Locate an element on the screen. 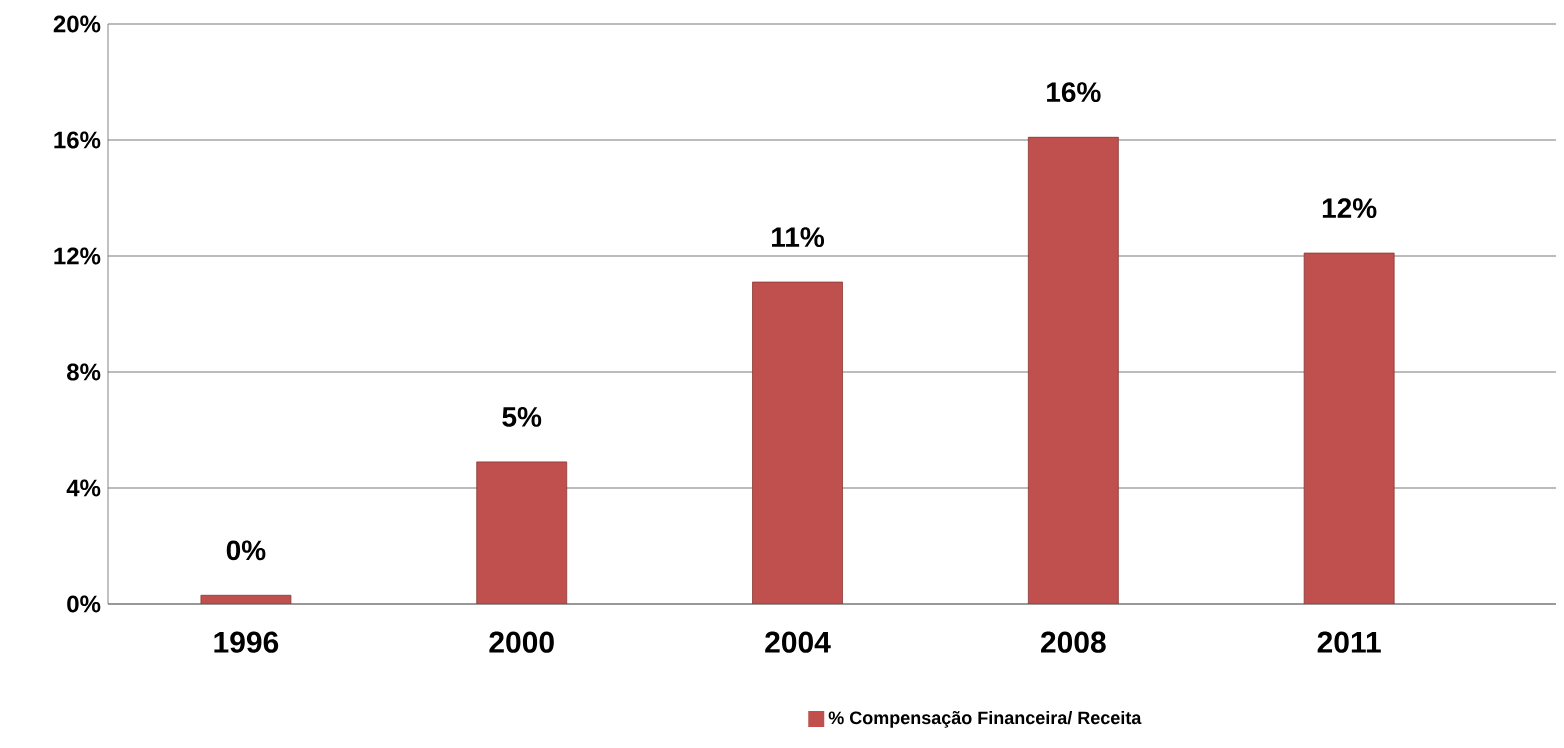 The height and width of the screenshot is (748, 1564). x-tick-label: 1996 is located at coordinates (246, 642).